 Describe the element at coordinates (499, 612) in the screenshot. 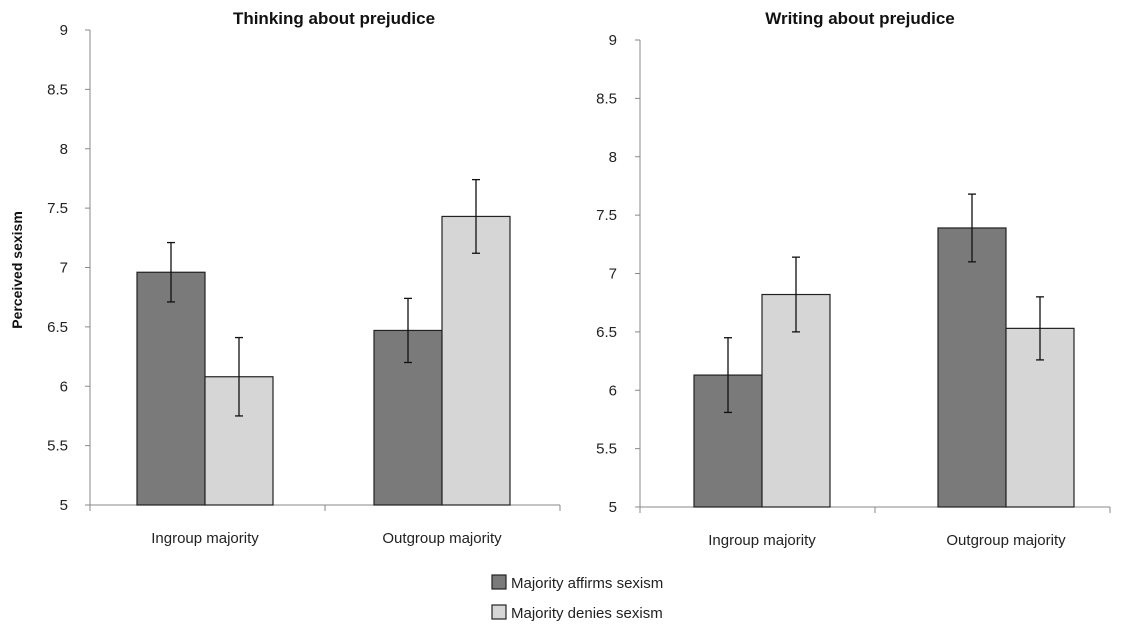

I see `legend-swatch-denies` at that location.